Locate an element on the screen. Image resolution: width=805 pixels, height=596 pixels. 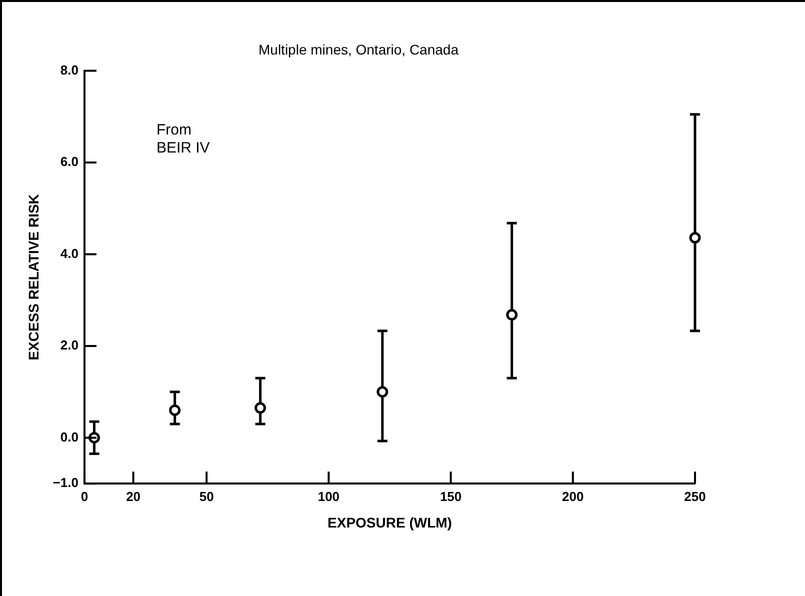
y-tick-label: 6.0 is located at coordinates (69, 162).